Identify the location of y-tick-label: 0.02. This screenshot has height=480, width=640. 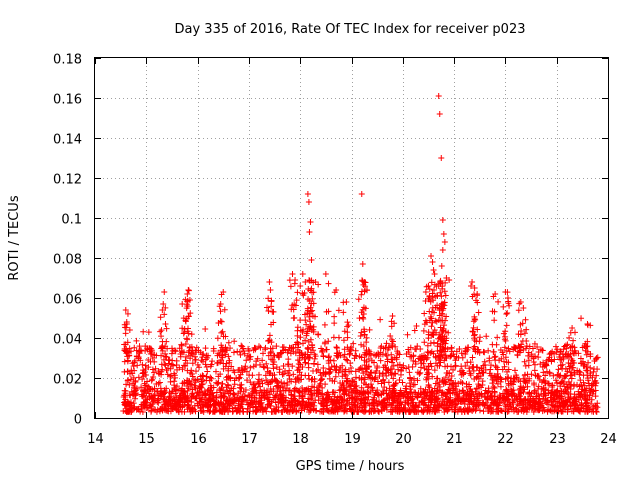
(67, 380).